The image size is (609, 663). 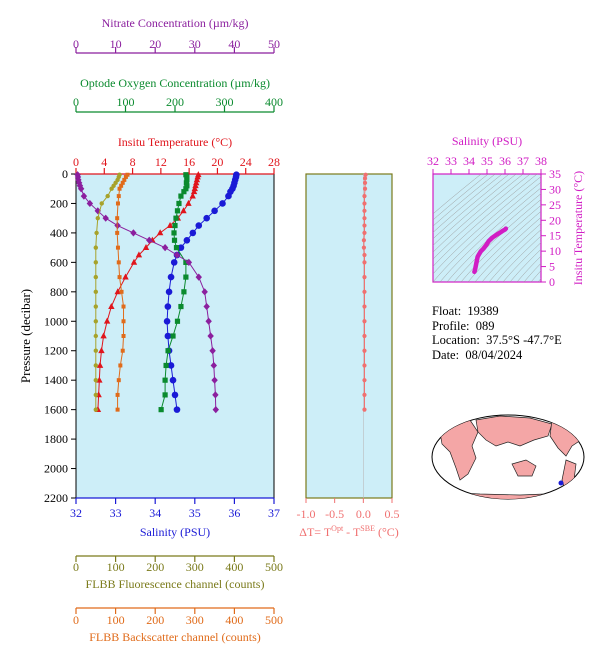 I want to click on ts-y-tick-label: 15, so click(x=555, y=236).